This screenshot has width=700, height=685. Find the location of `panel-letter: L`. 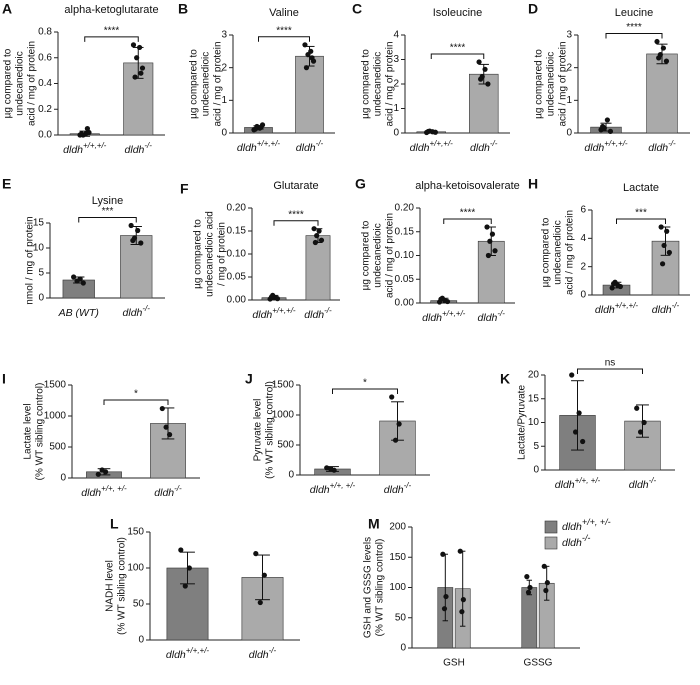

panel-letter: L is located at coordinates (114, 524).